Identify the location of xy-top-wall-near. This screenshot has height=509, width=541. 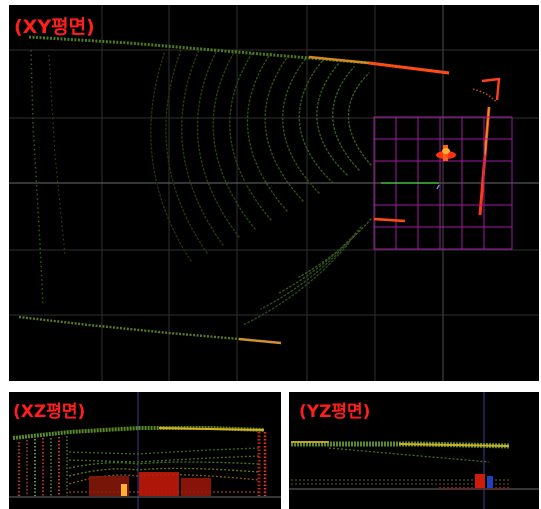
(409, 68).